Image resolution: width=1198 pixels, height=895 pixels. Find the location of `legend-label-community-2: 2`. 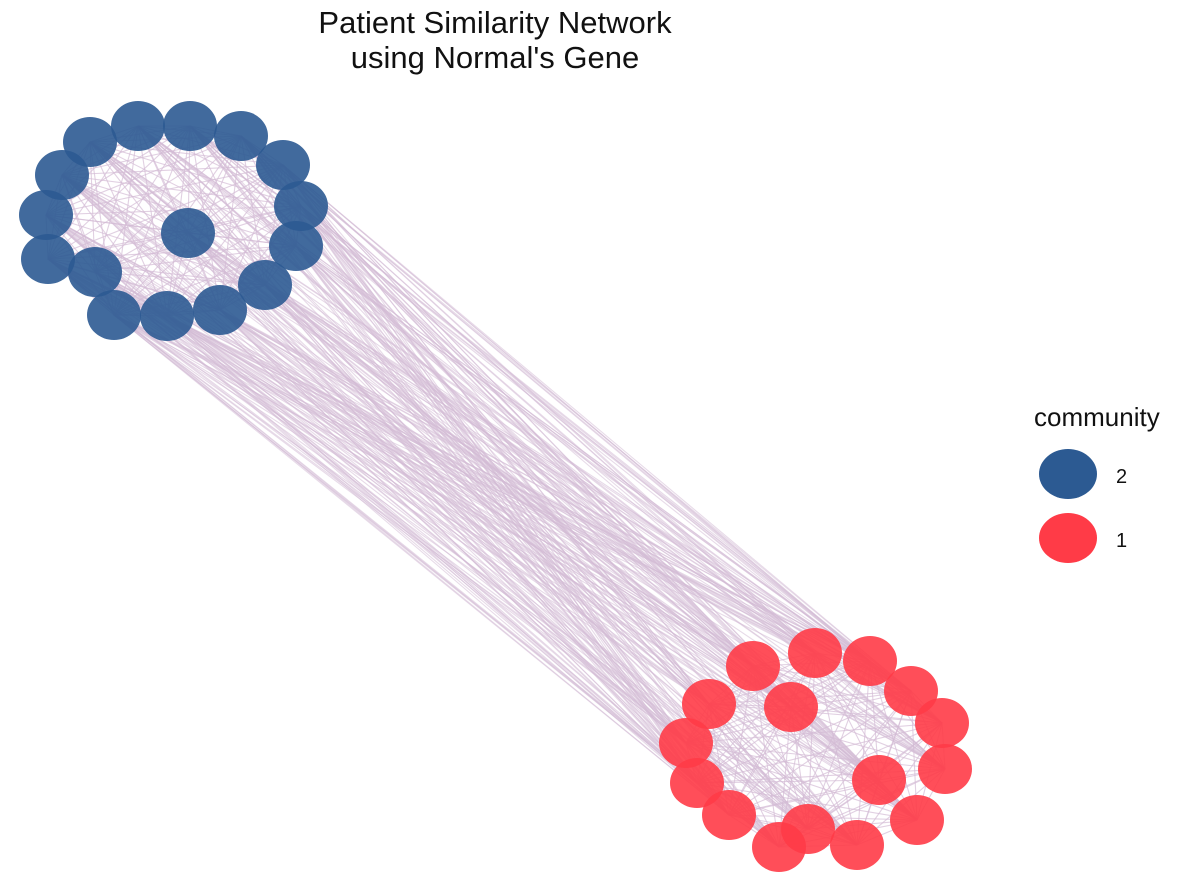

legend-label-community-2: 2 is located at coordinates (1122, 477).